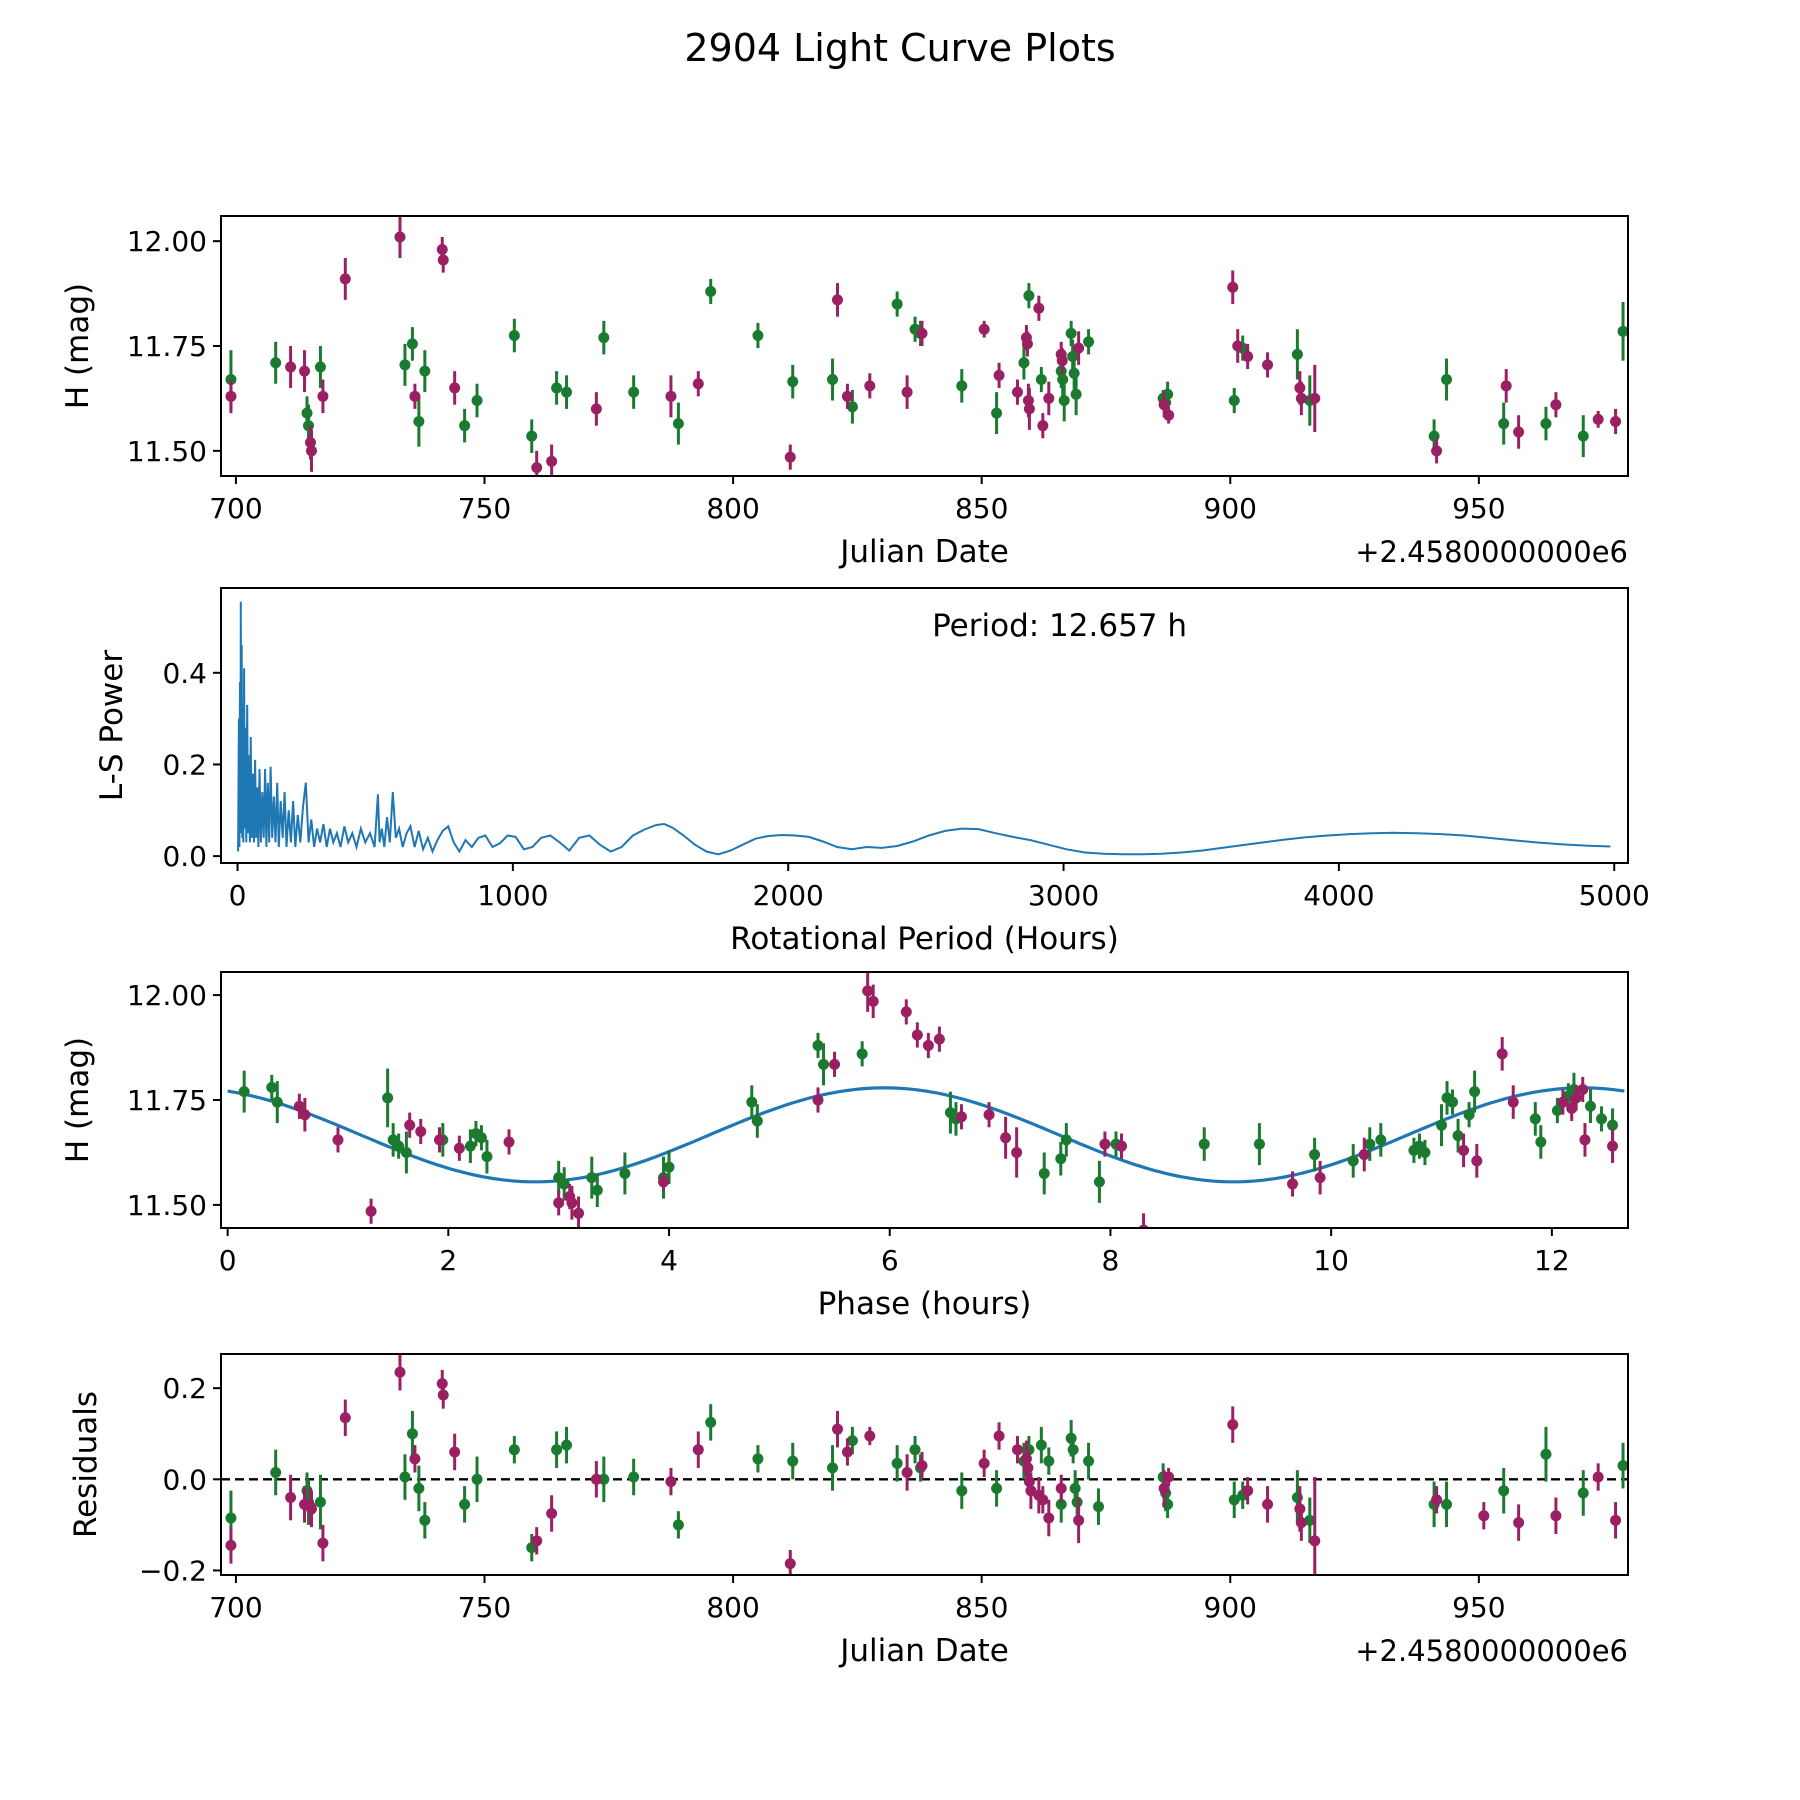  What do you see at coordinates (86, 1464) in the screenshot?
I see `y-axis-label: Residuals` at bounding box center [86, 1464].